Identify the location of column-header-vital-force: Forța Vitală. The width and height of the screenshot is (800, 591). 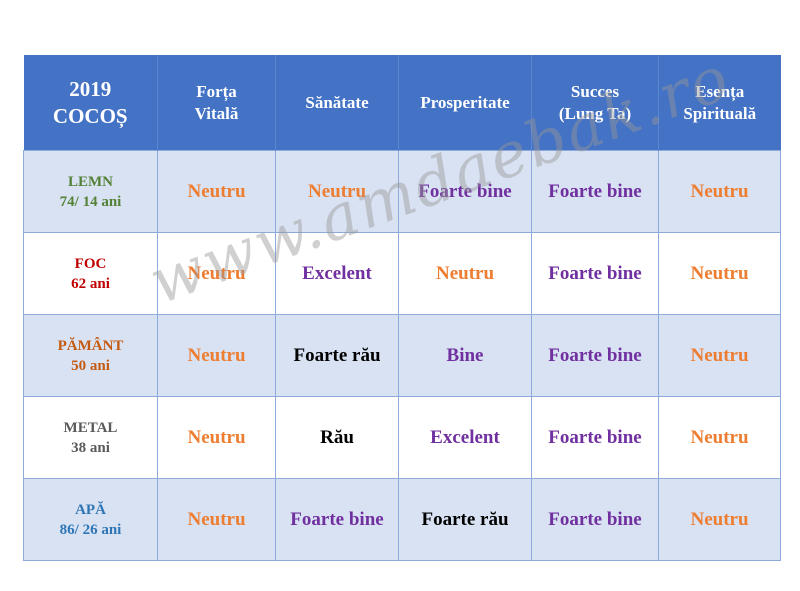
(216, 103).